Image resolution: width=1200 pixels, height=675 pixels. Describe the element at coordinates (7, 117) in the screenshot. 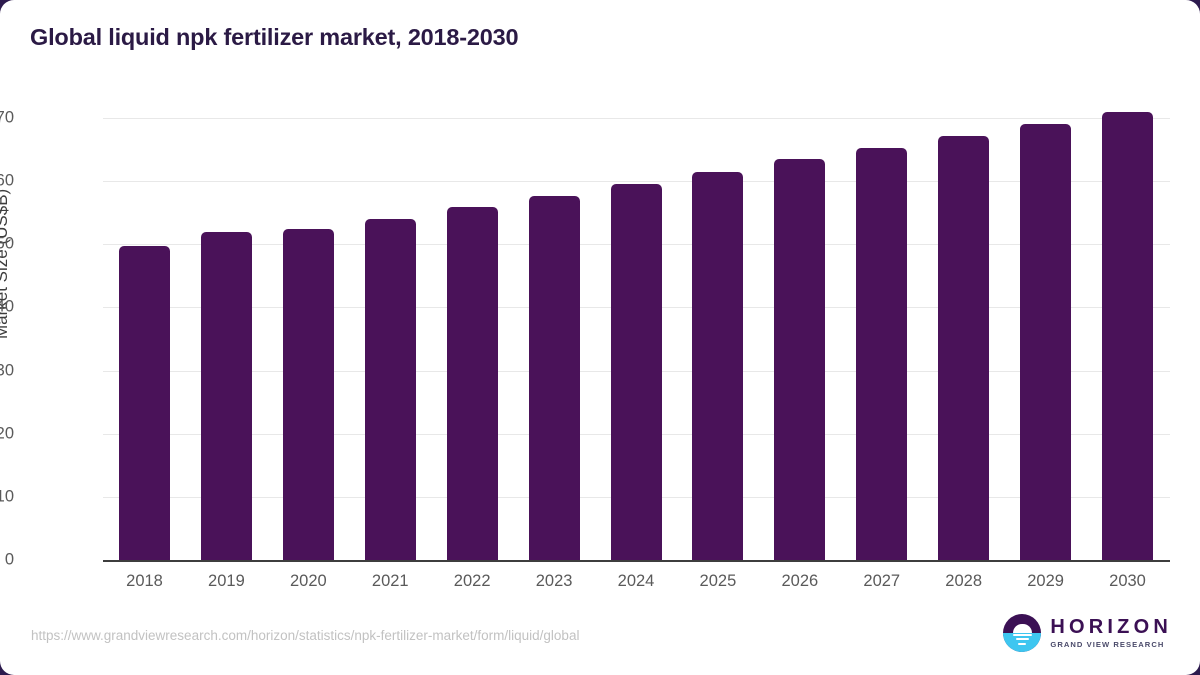

I see `y-tick-label: 70` at that location.